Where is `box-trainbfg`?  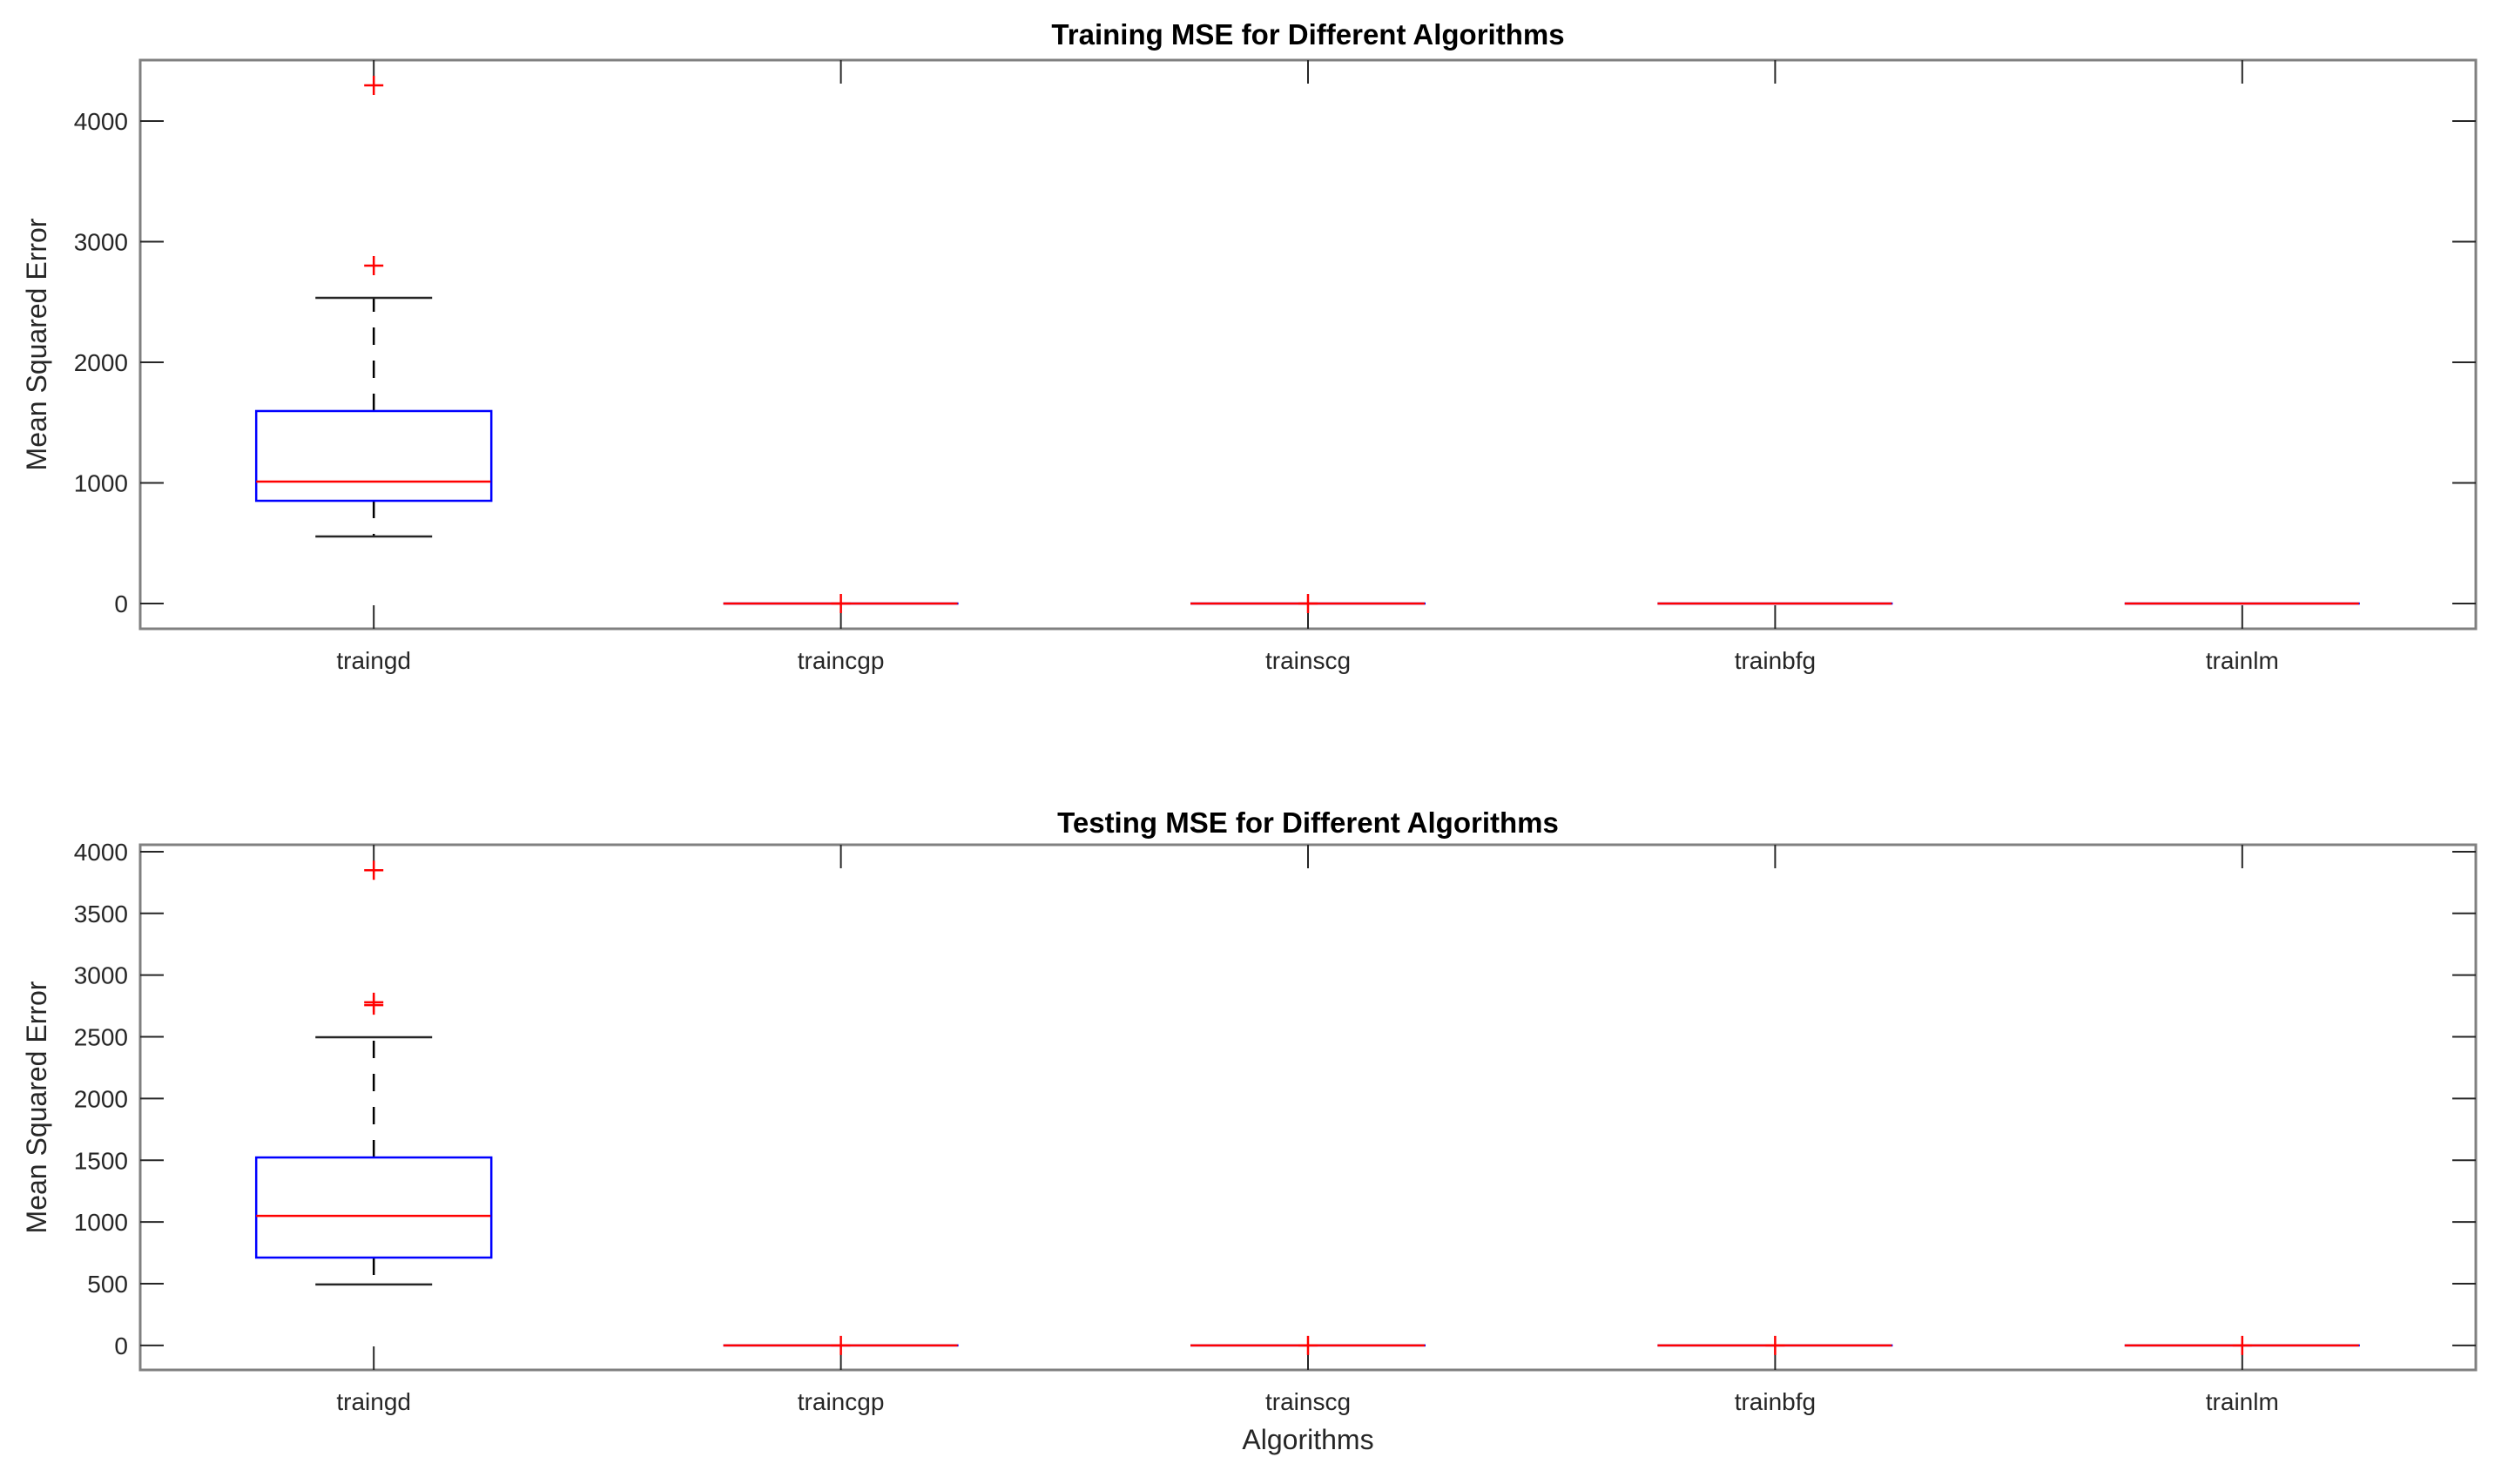
box-trainbfg is located at coordinates (1775, 1345).